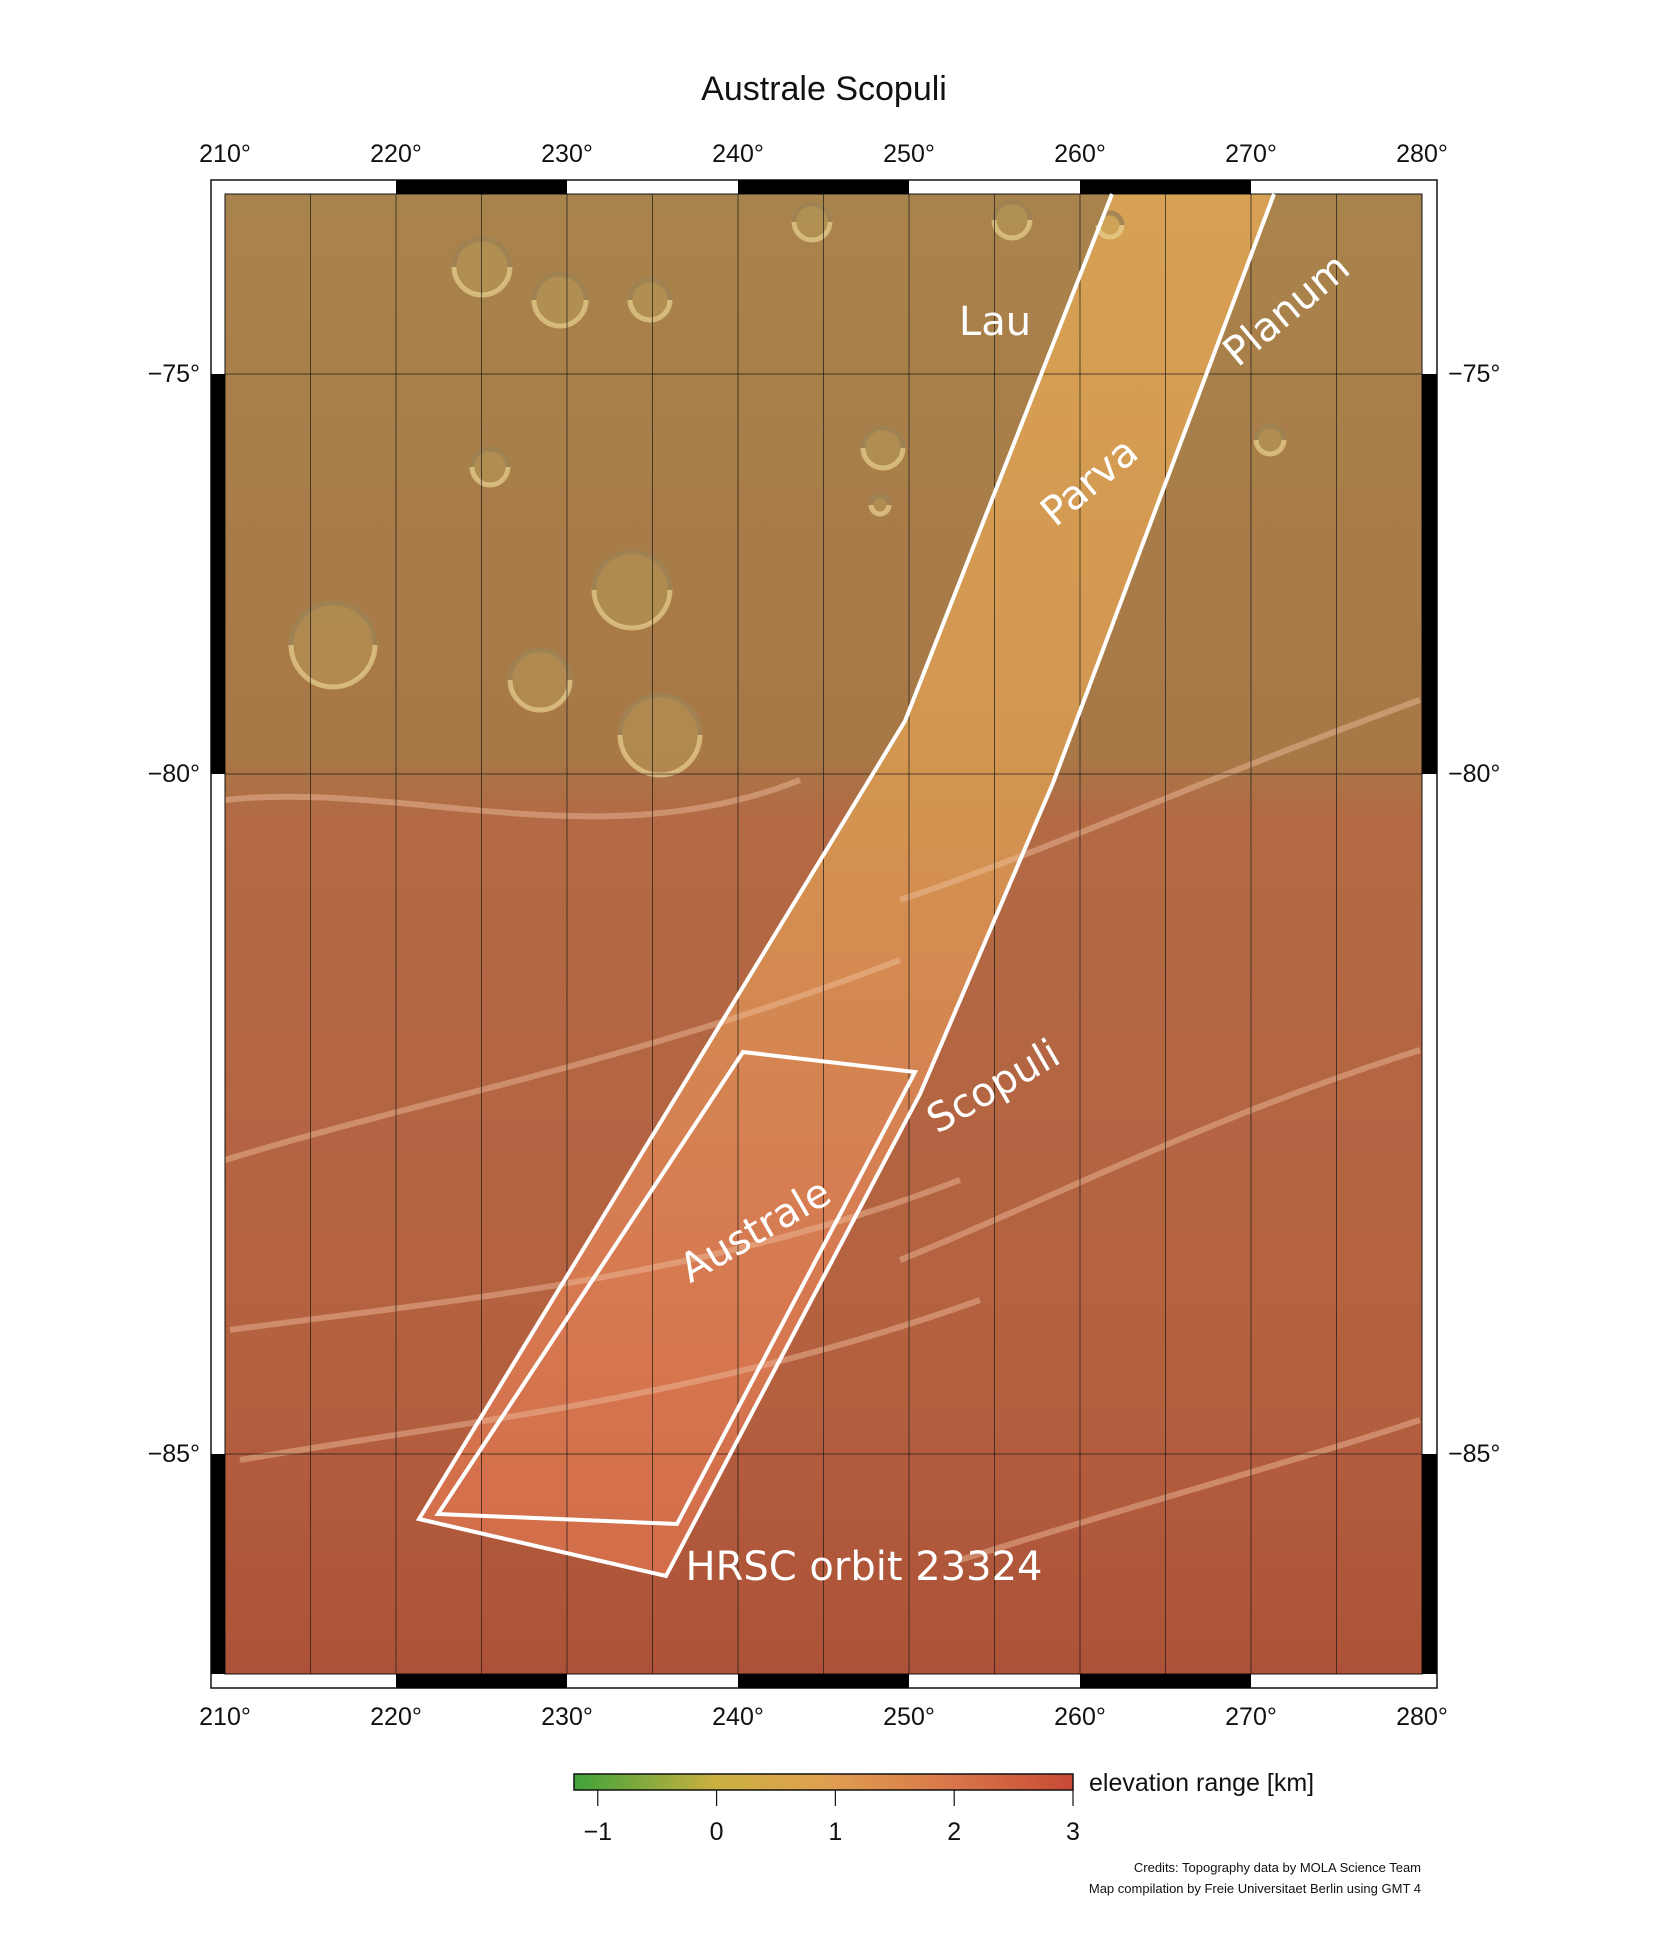 The height and width of the screenshot is (1955, 1653). Describe the element at coordinates (824, 89) in the screenshot. I see `map-title: Australe Scopuli` at that location.